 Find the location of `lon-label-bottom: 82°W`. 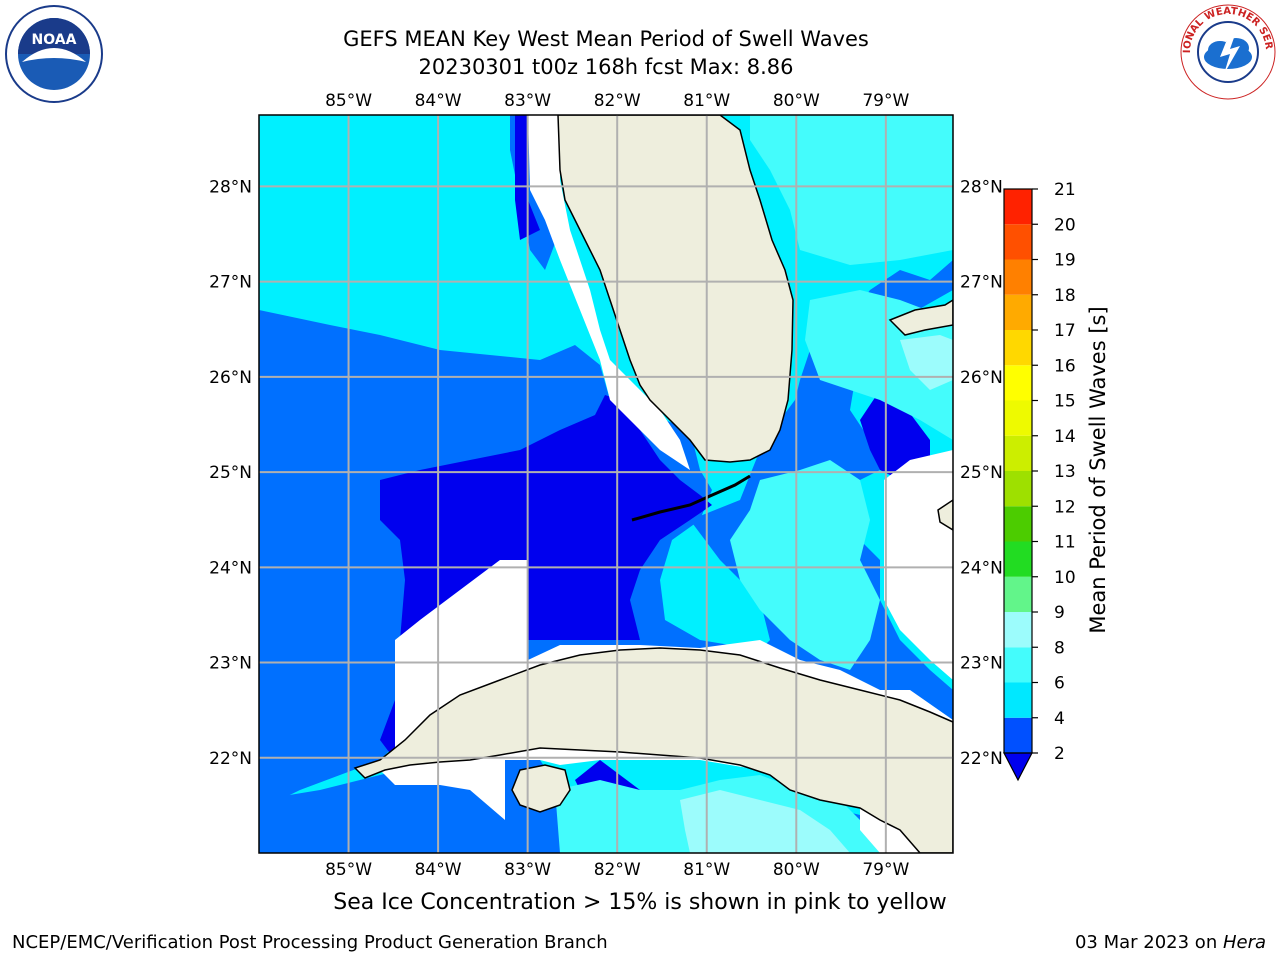

lon-label-bottom: 82°W is located at coordinates (617, 870).